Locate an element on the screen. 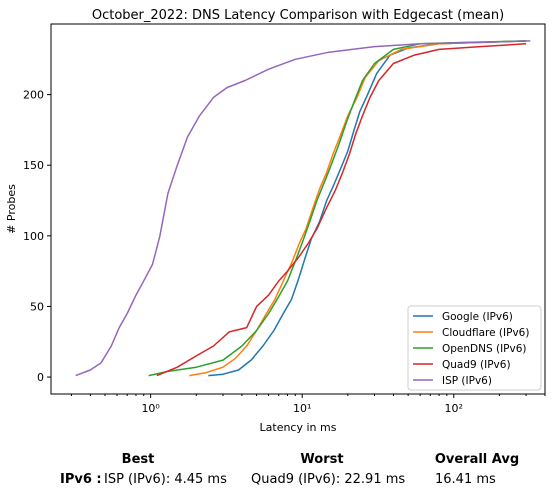  y-axis-label: # Probes is located at coordinates (11, 209).